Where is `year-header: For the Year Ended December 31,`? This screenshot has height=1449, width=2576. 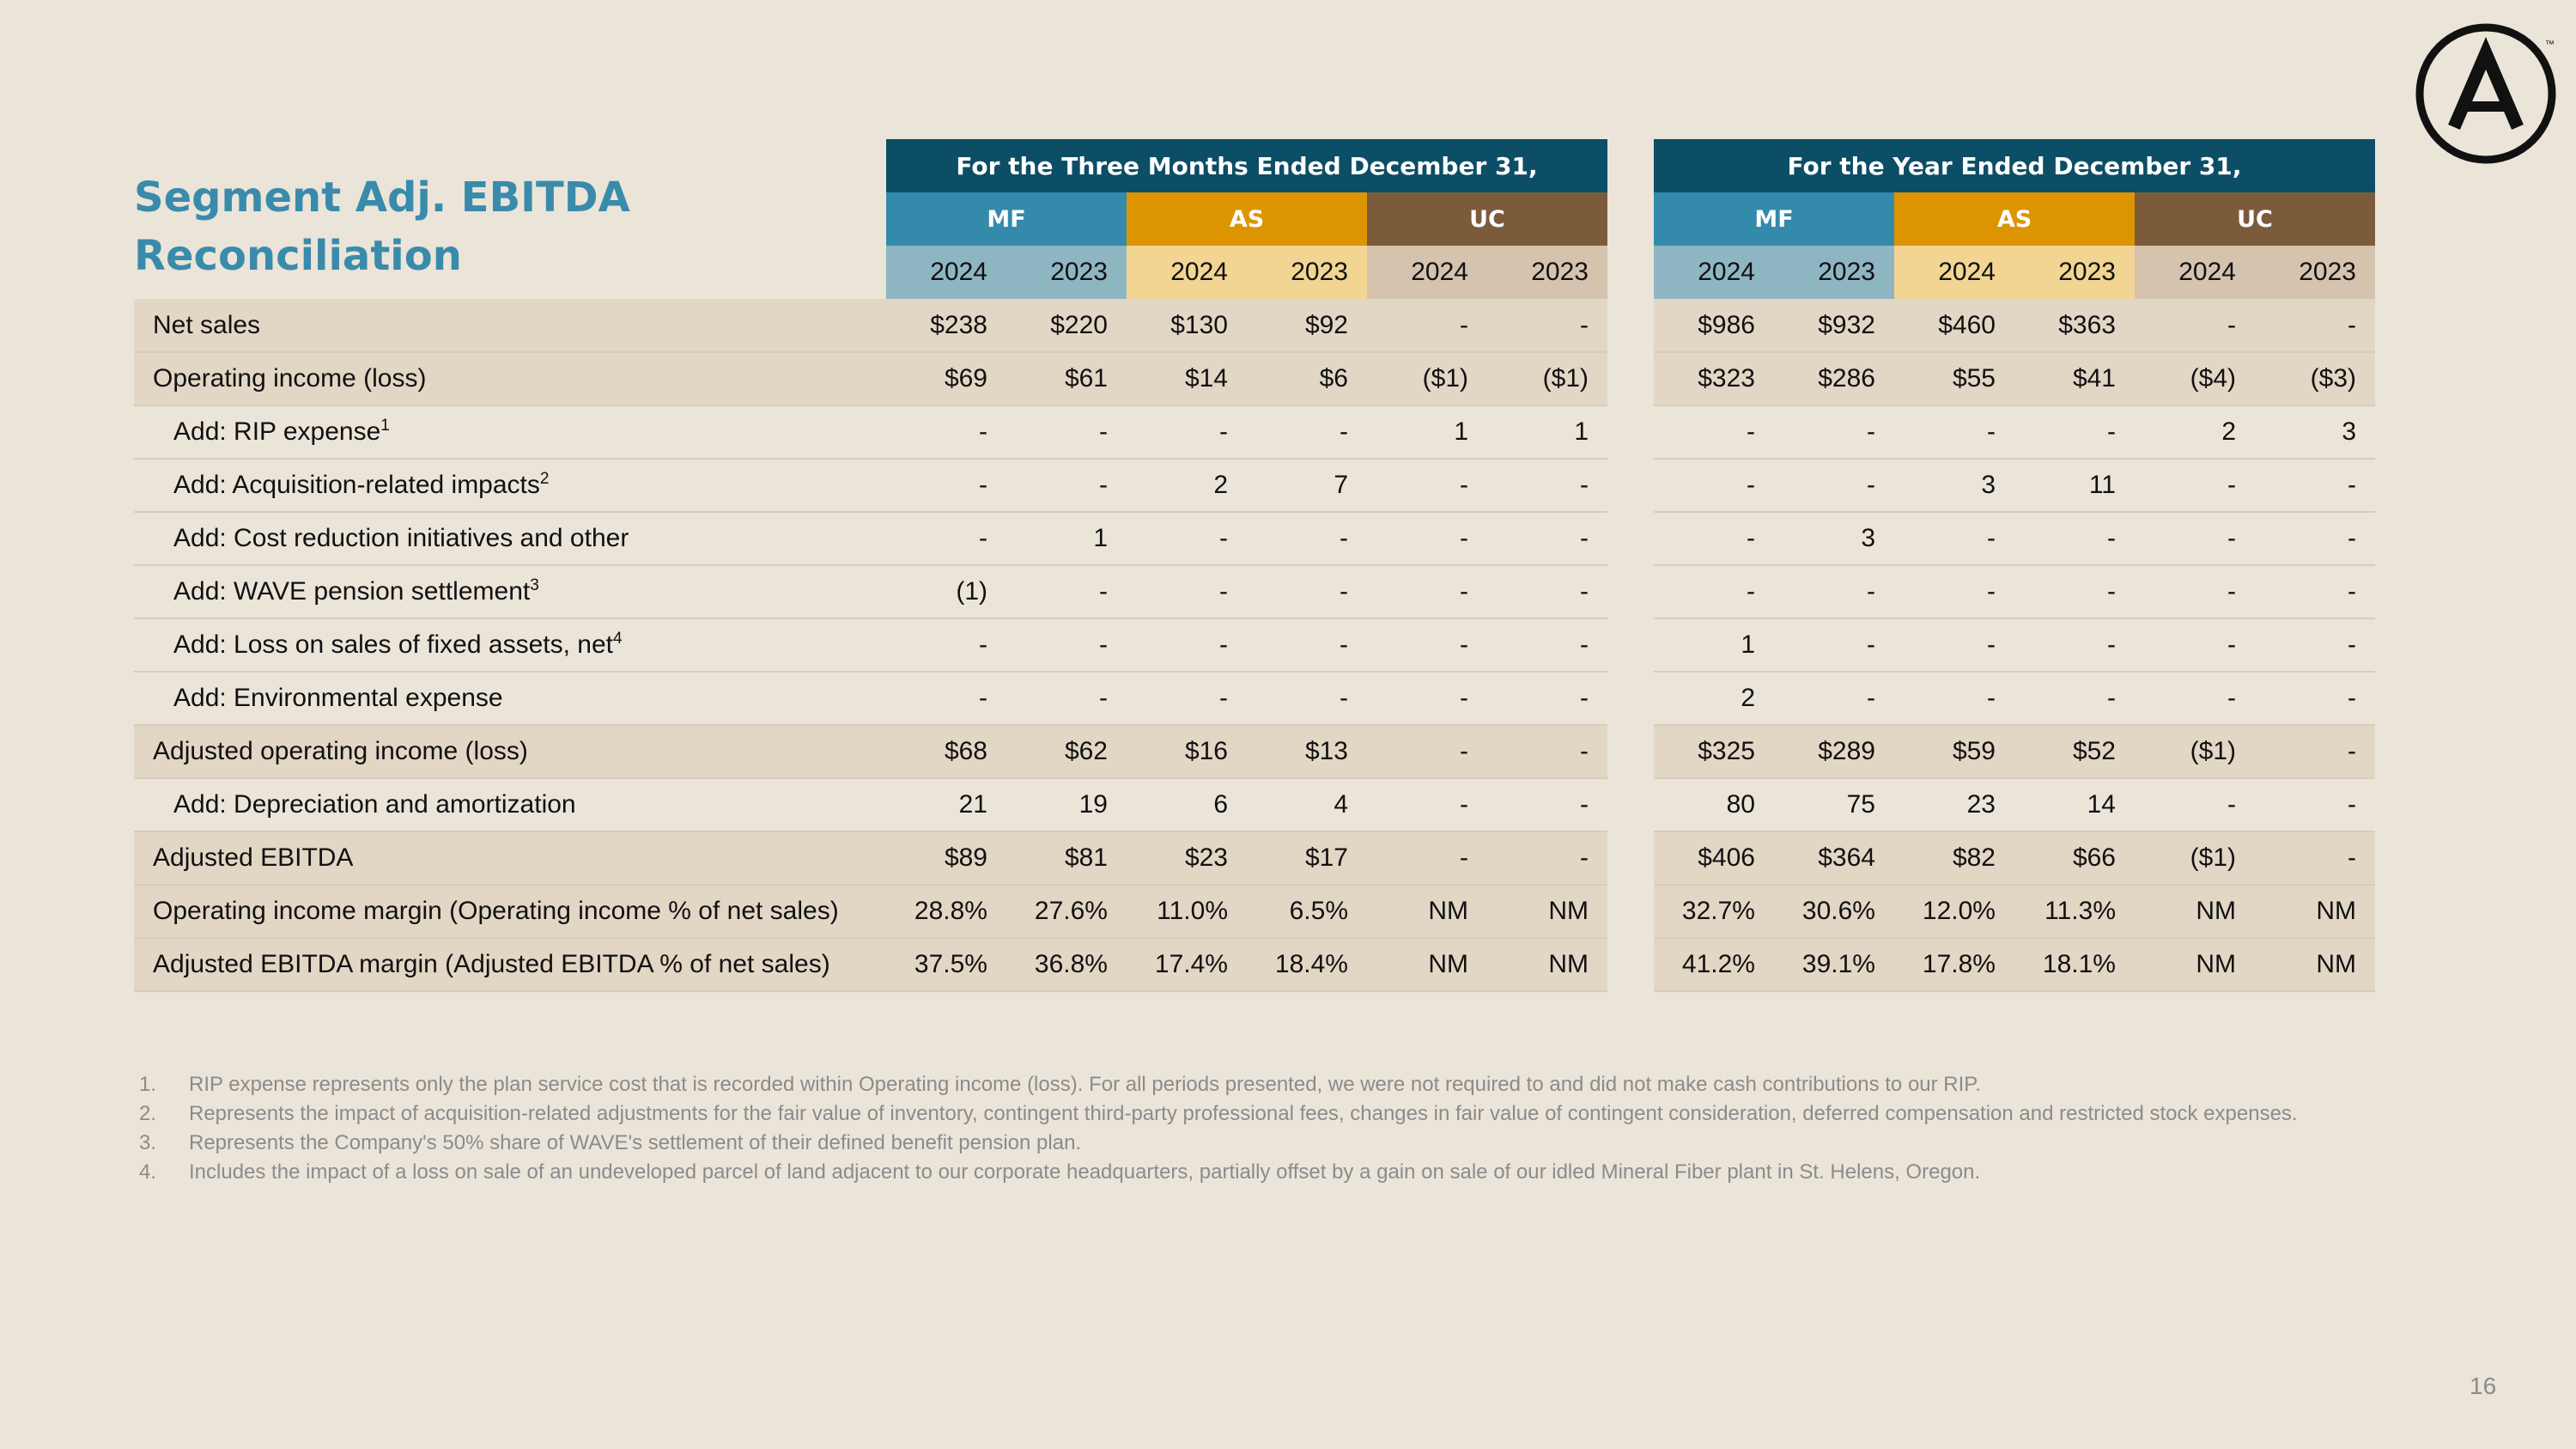
year-header: For the Year Ended December 31, is located at coordinates (2014, 165).